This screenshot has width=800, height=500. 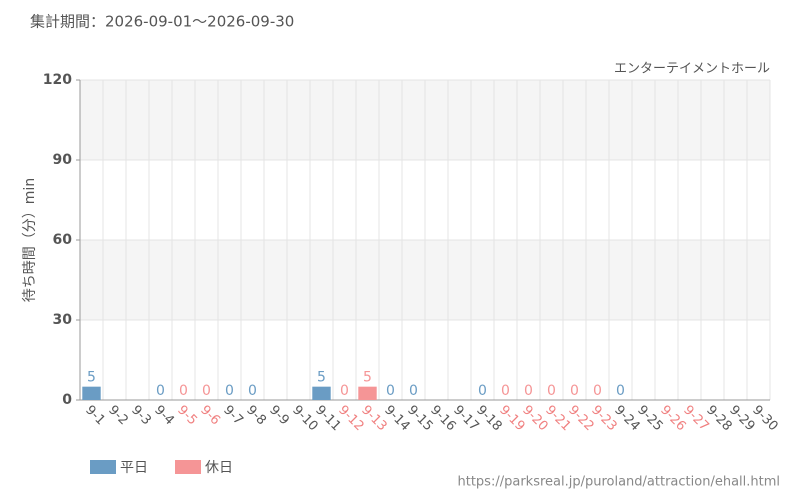 I want to click on chart-subtitle: エンターテイメントホール, so click(x=692, y=69).